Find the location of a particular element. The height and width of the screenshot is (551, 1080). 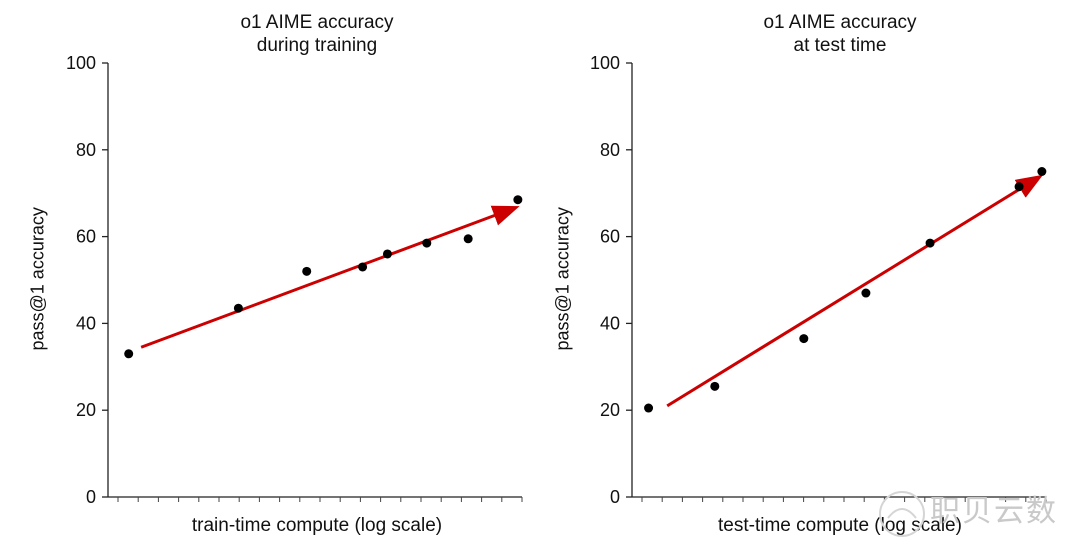

watermark-text: 职贝云数 is located at coordinates (994, 511).